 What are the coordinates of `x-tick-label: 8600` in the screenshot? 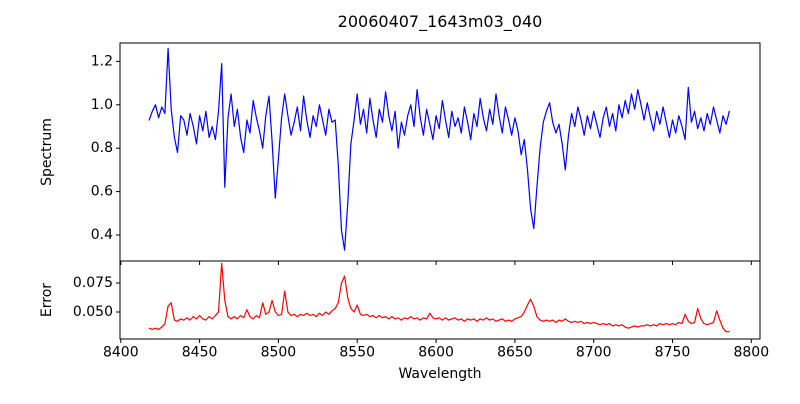 It's located at (436, 353).